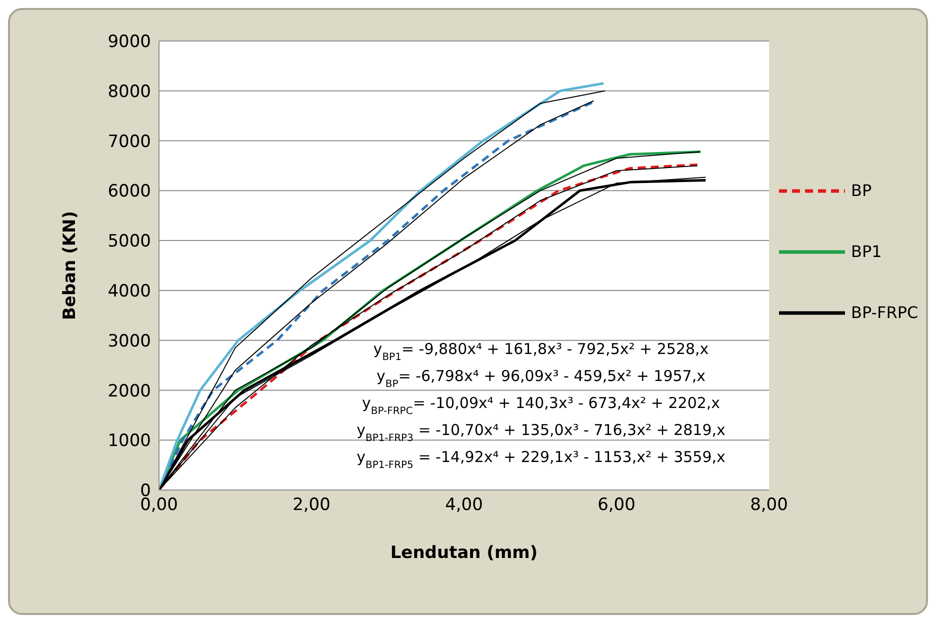 The height and width of the screenshot is (623, 936). What do you see at coordinates (129, 242) in the screenshot?
I see `y-tick-label: 5000` at bounding box center [129, 242].